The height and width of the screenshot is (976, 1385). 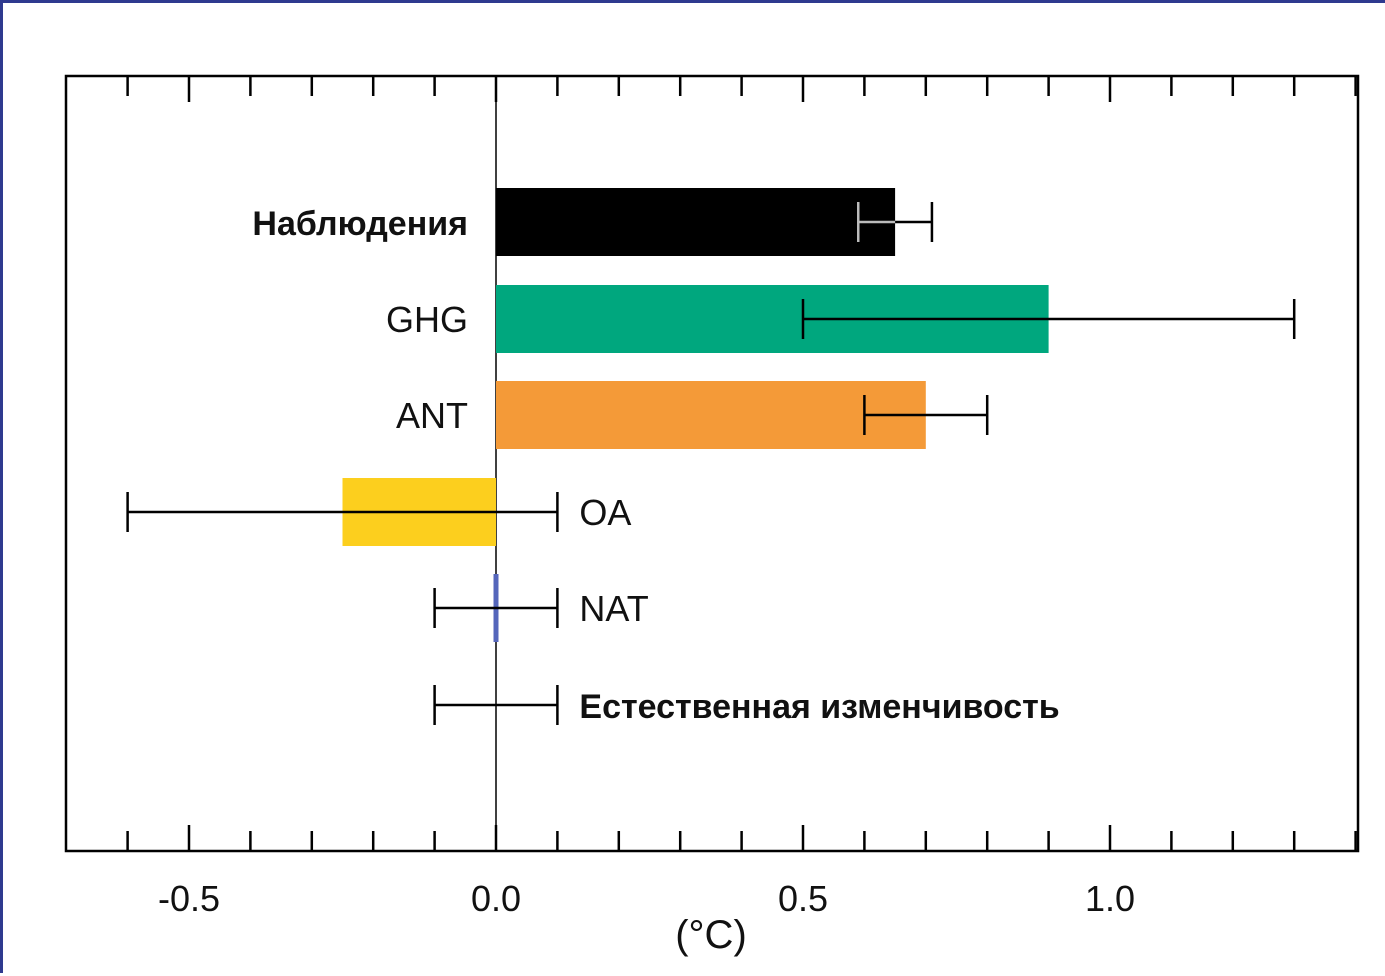 What do you see at coordinates (605, 512) in the screenshot?
I see `bar-label-3: OA` at bounding box center [605, 512].